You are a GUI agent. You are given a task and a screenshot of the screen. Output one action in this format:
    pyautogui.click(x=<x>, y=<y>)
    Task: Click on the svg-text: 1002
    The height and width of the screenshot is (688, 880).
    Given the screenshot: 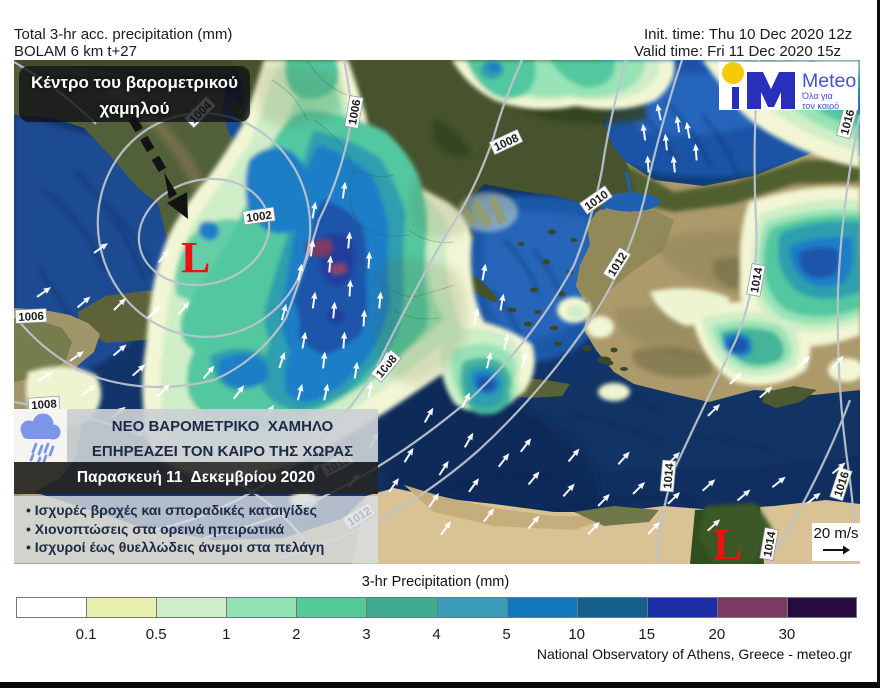 What is the action you would take?
    pyautogui.click(x=259, y=217)
    